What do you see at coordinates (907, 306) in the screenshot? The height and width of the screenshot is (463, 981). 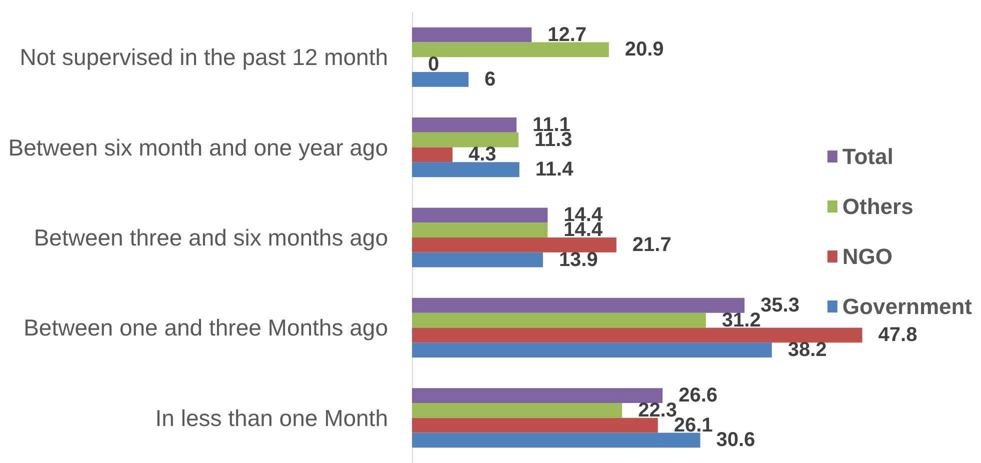 I see `legend-label: Government` at bounding box center [907, 306].